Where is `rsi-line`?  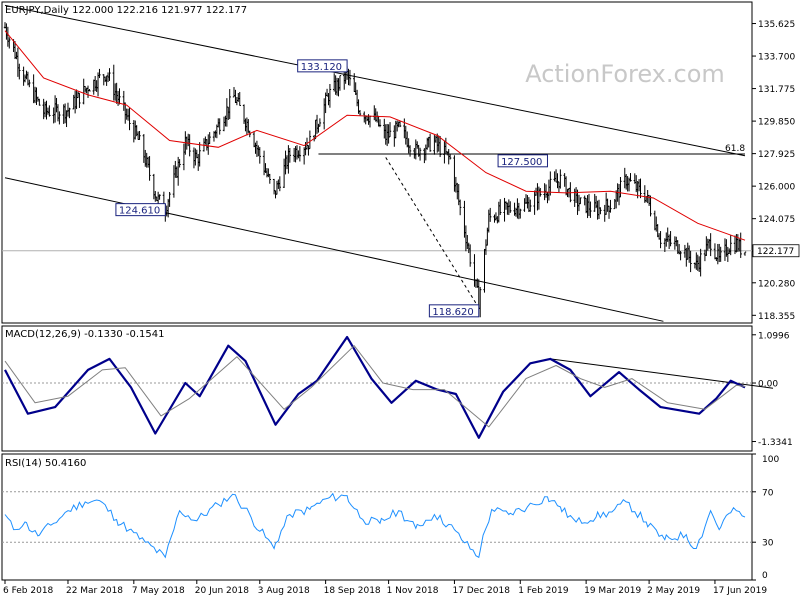 rsi-line is located at coordinates (375, 525).